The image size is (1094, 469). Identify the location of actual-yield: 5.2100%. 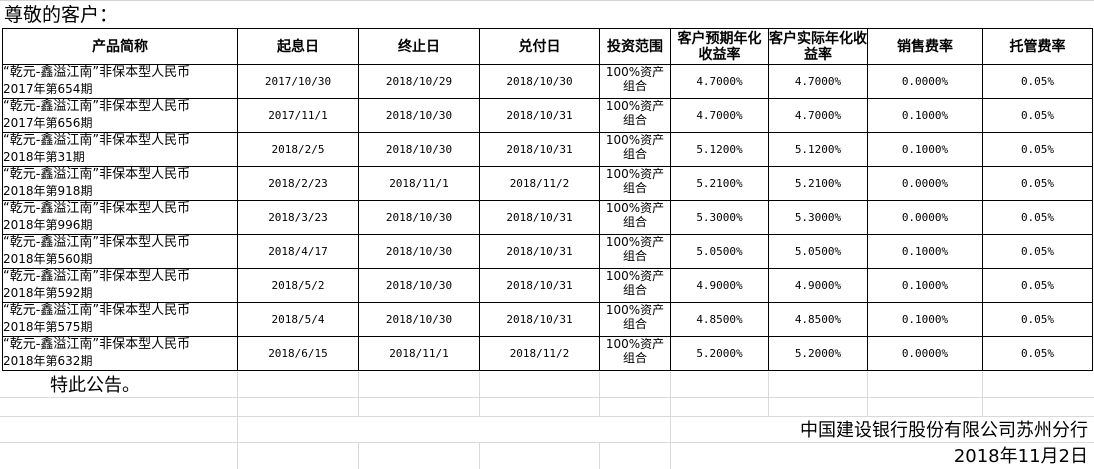
(818, 183).